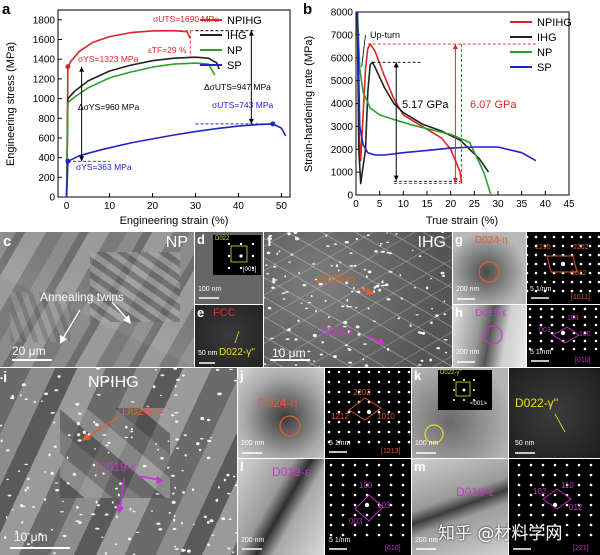  Describe the element at coordinates (201, 239) in the screenshot. I see `panel-label-d: d` at that location.